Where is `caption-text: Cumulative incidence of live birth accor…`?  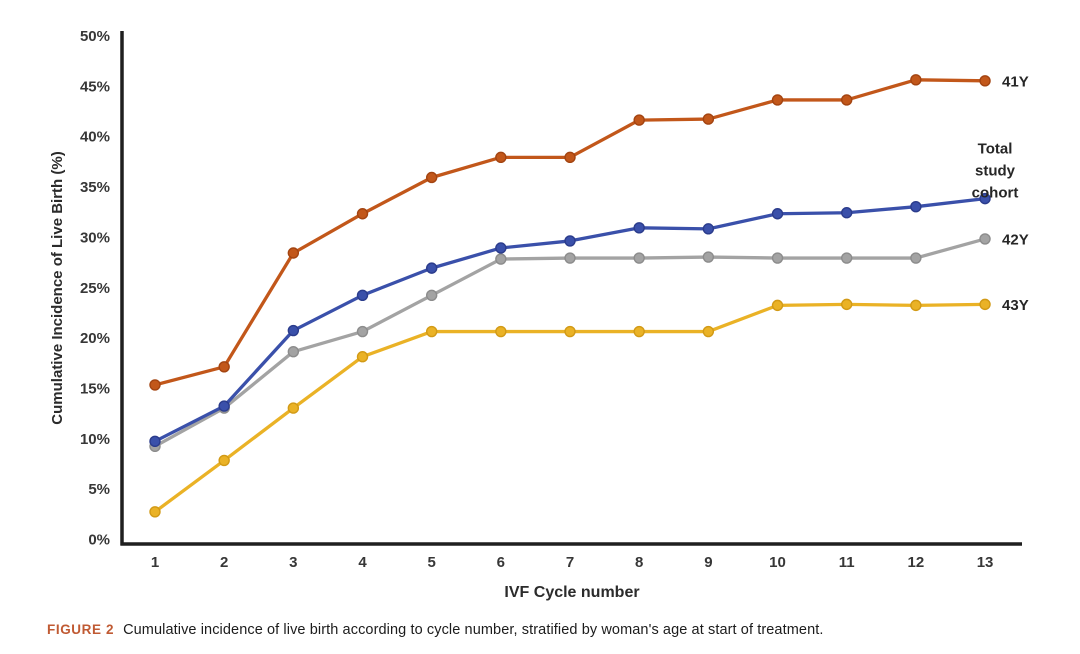 caption-text: Cumulative incidence of live birth accor… is located at coordinates (473, 630).